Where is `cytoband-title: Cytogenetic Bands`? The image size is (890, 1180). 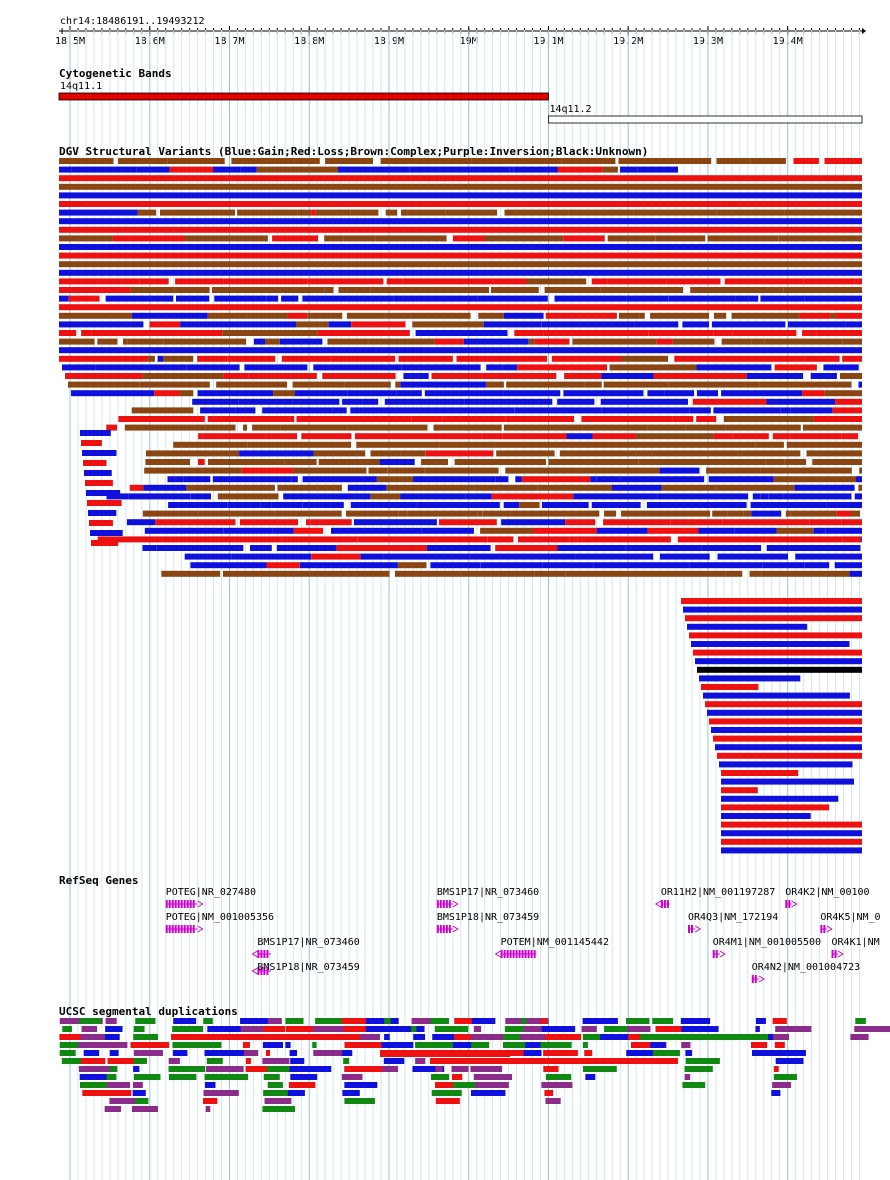
cytoband-title: Cytogenetic Bands is located at coordinates (115, 73).